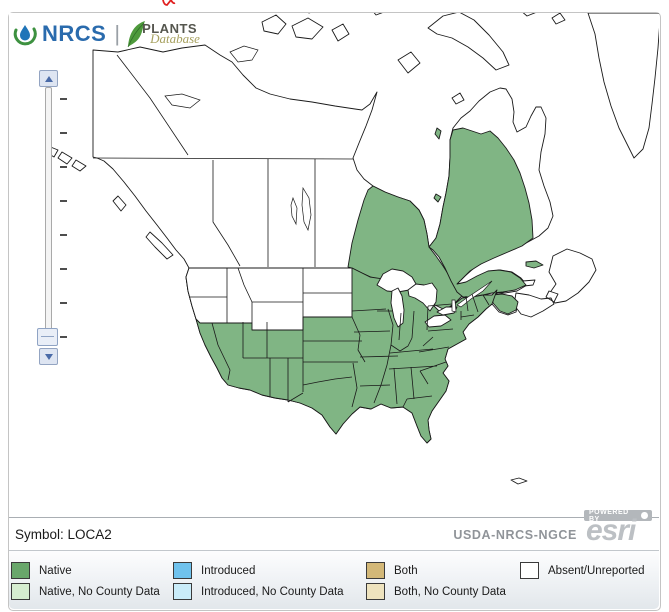 The width and height of the screenshot is (669, 612). I want to click on database-wordmark: Database, so click(175, 38).